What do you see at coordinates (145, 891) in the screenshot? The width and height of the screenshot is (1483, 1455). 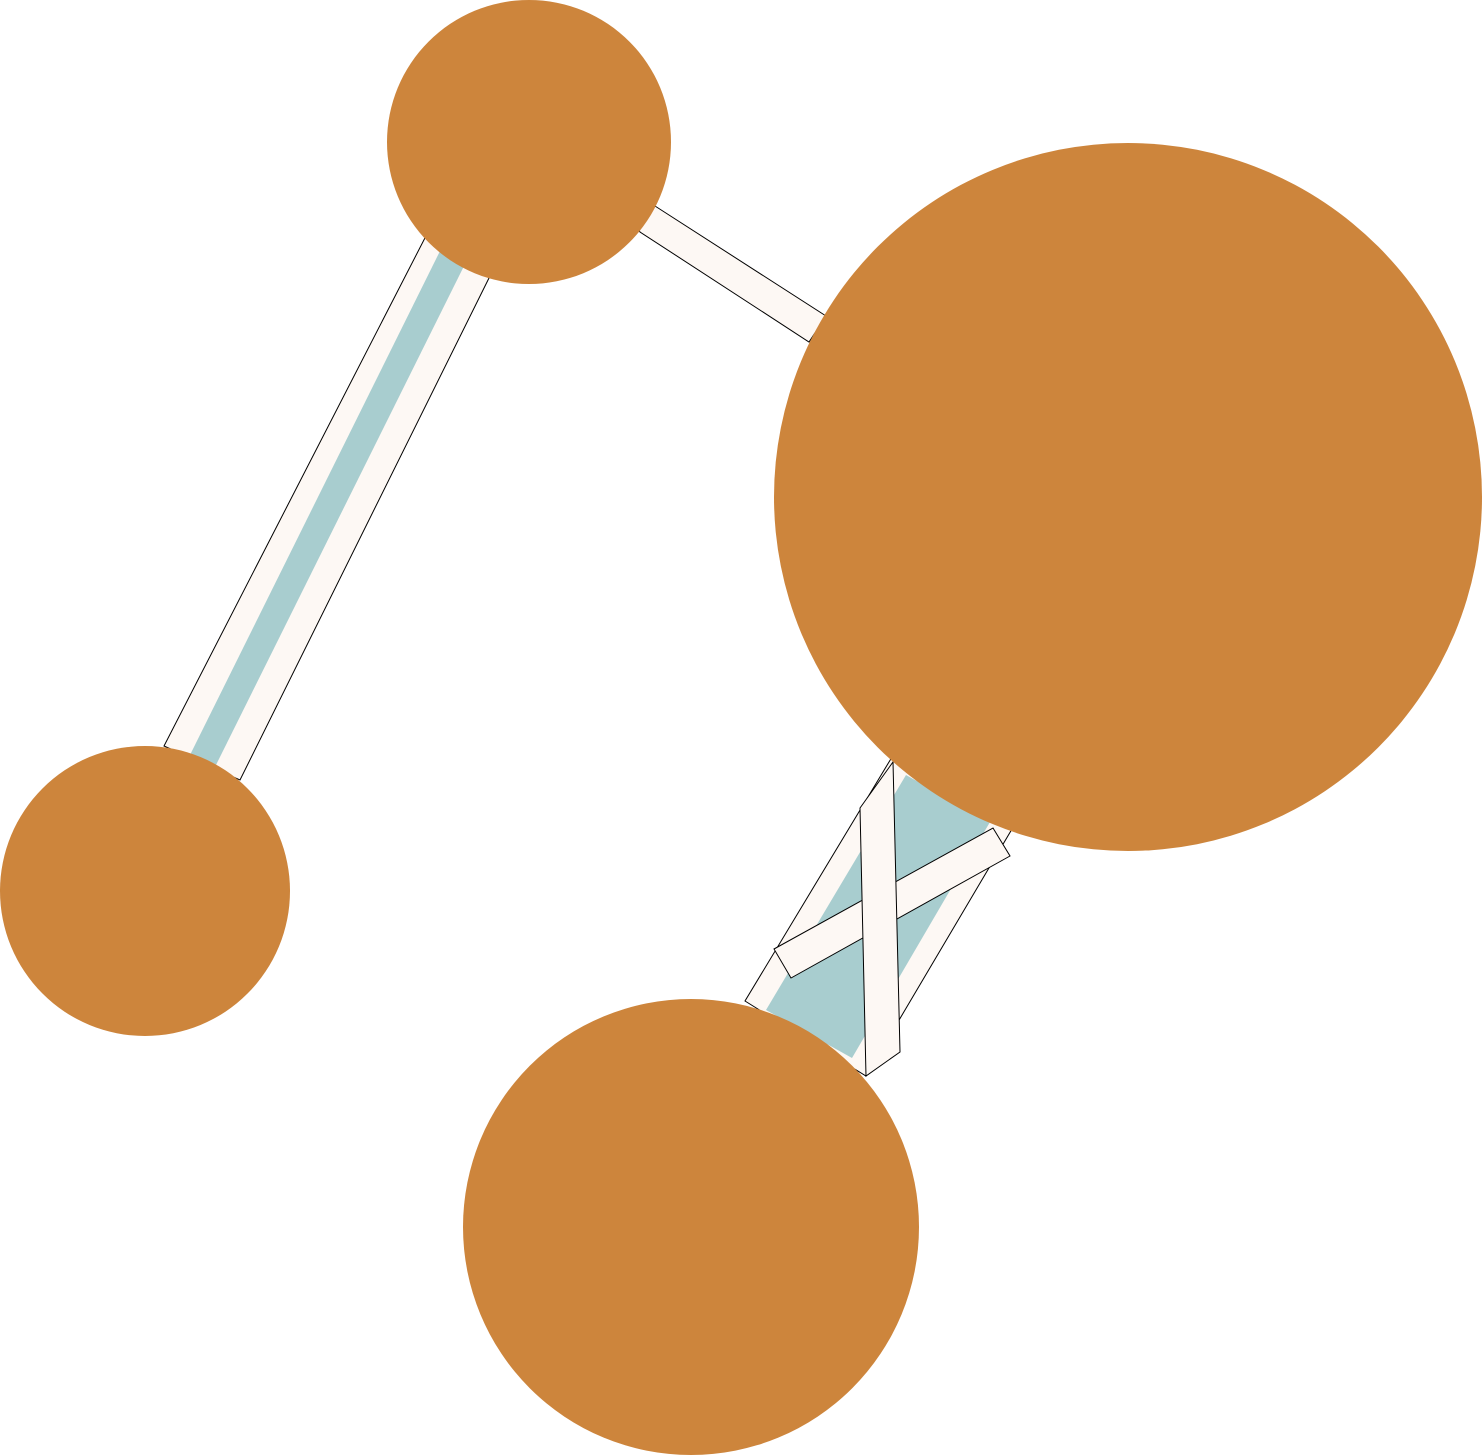 I see `node-left` at bounding box center [145, 891].